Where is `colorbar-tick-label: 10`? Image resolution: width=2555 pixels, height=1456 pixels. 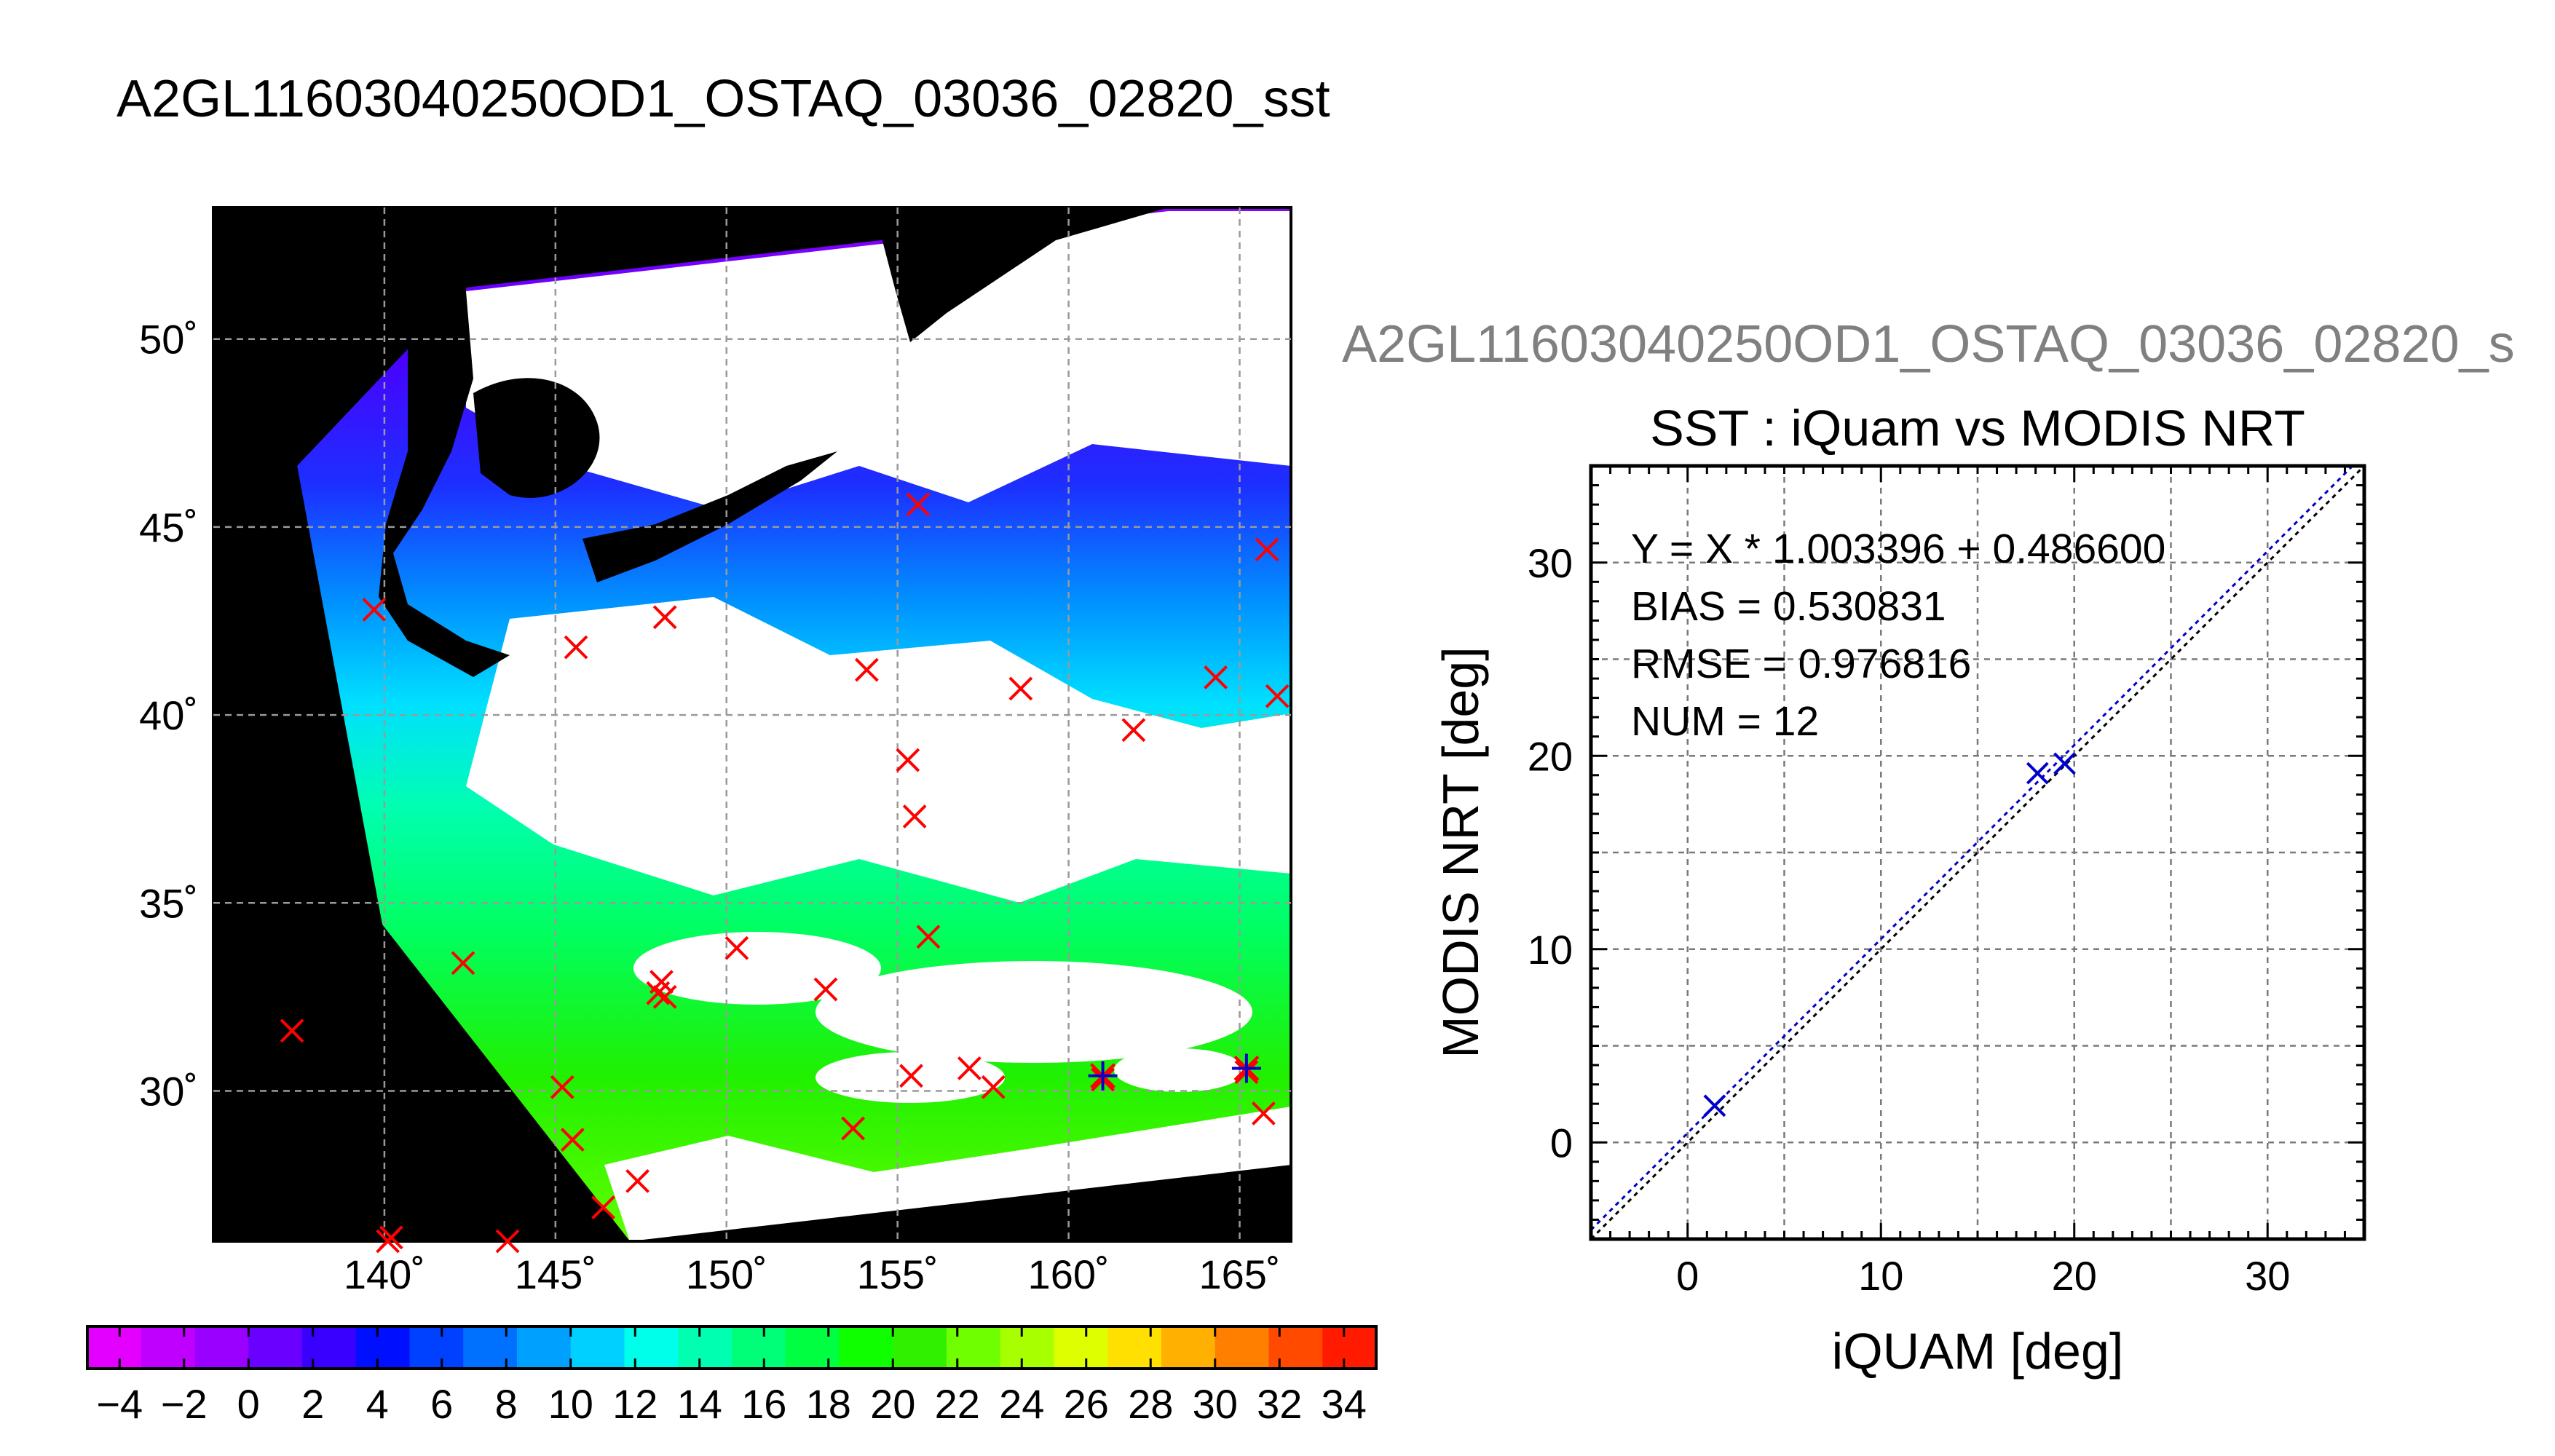 colorbar-tick-label: 10 is located at coordinates (570, 1404).